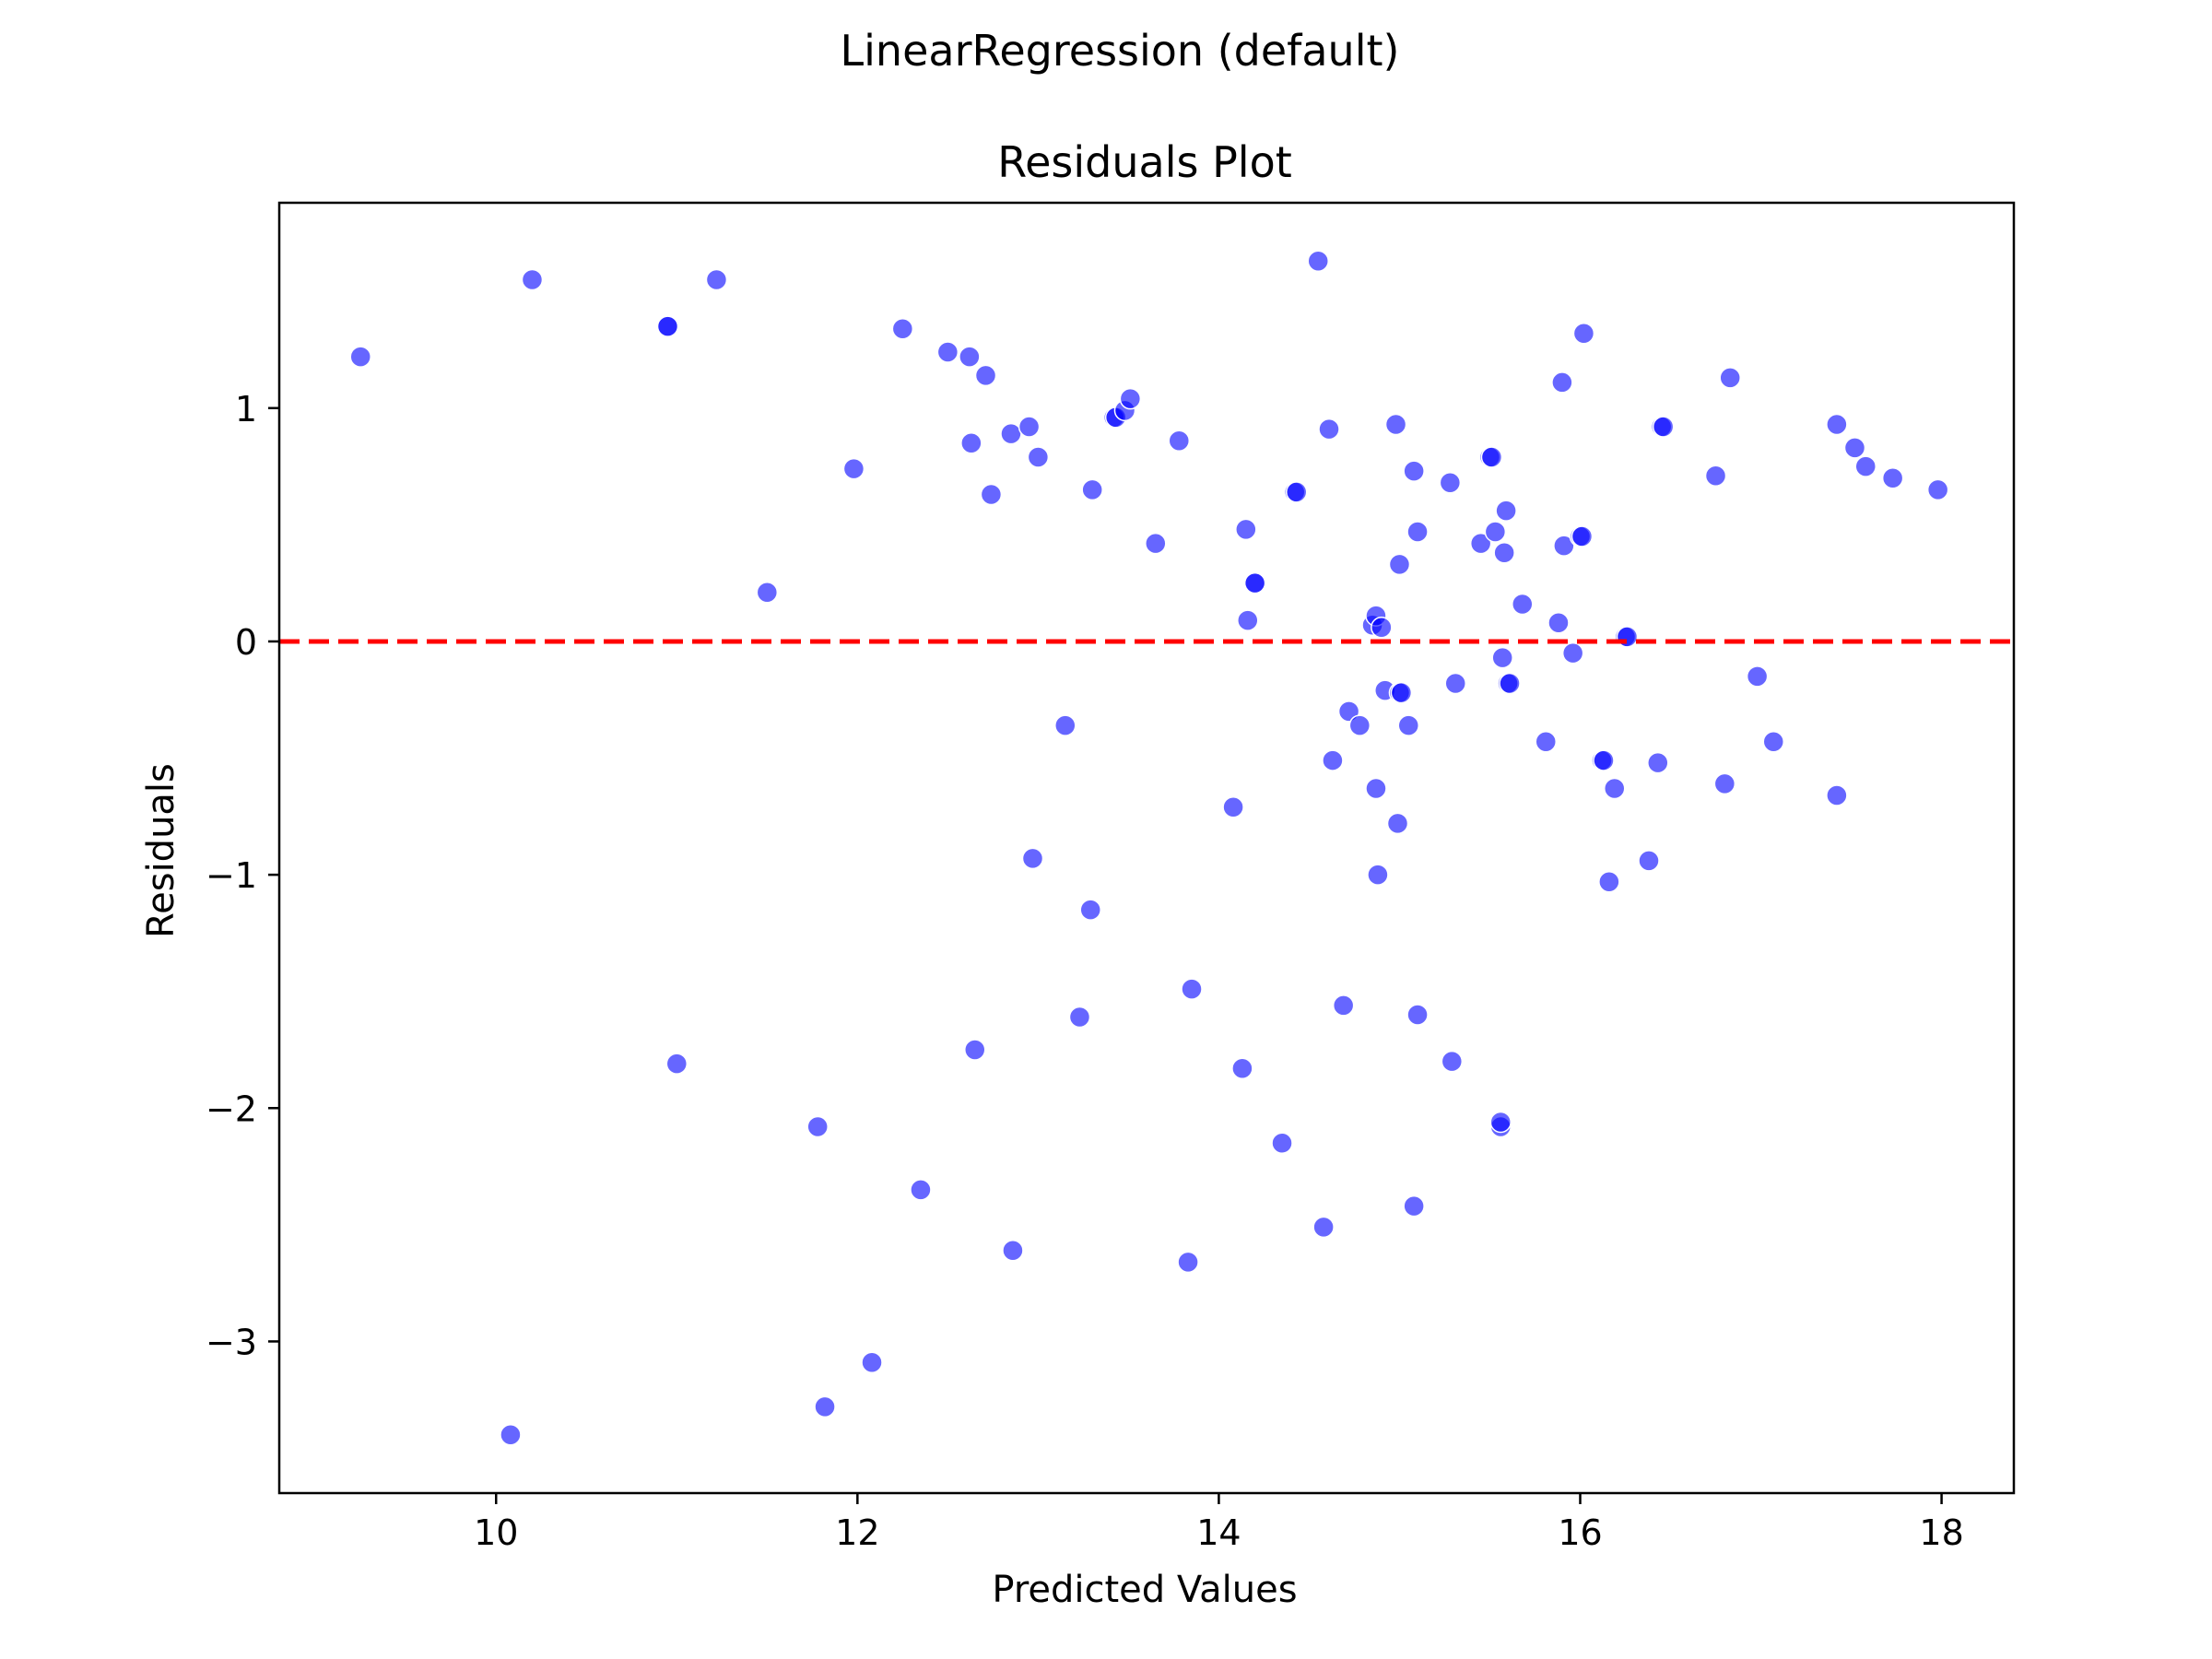 The height and width of the screenshot is (1659, 2212). I want to click on y-tick-label: −2, so click(231, 1108).